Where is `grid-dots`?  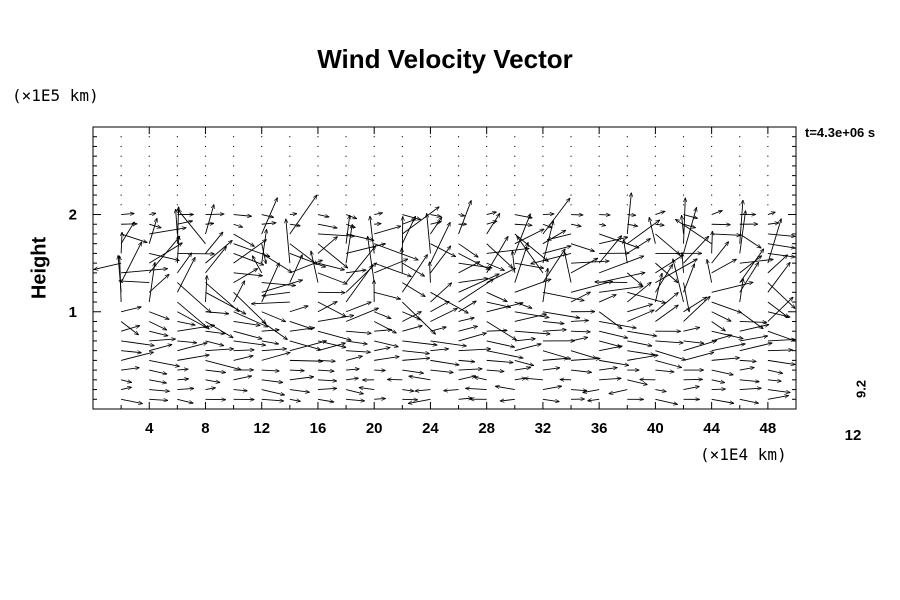 grid-dots is located at coordinates (444, 171).